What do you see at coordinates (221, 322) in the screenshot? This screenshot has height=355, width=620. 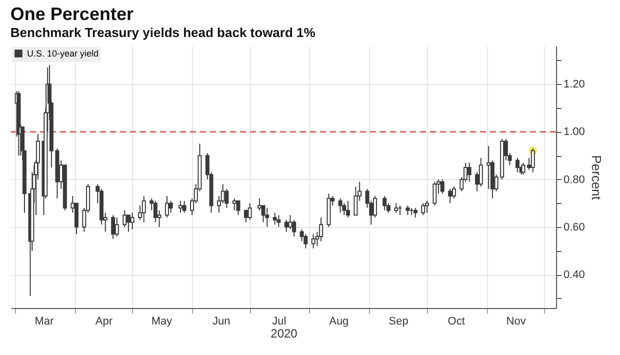 I see `x-tick-label: Jun` at bounding box center [221, 322].